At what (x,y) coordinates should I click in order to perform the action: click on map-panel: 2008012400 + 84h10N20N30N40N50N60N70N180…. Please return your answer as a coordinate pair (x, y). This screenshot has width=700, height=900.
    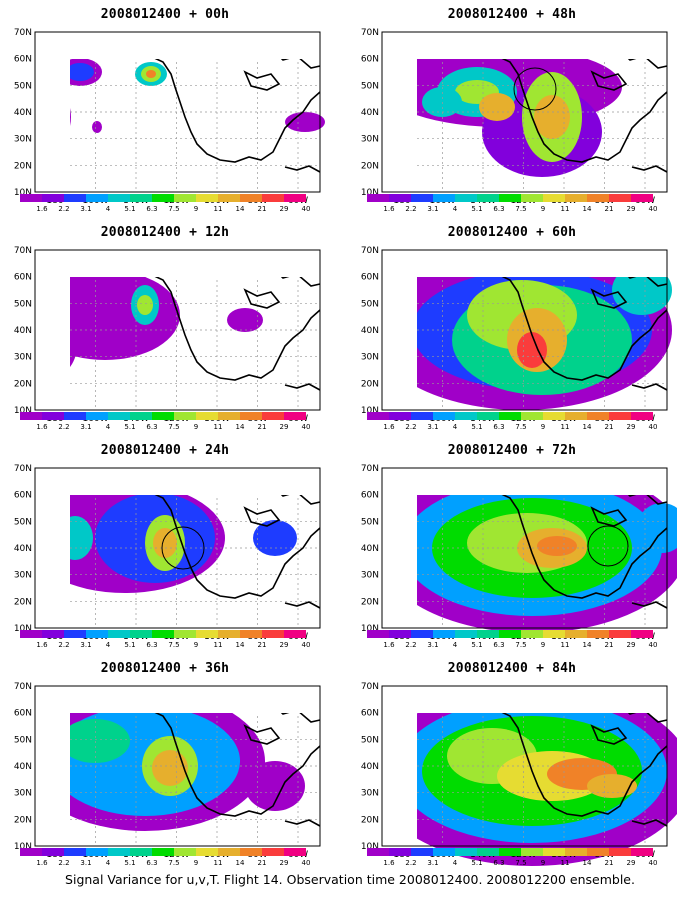
    Looking at the image, I should click on (512, 766).